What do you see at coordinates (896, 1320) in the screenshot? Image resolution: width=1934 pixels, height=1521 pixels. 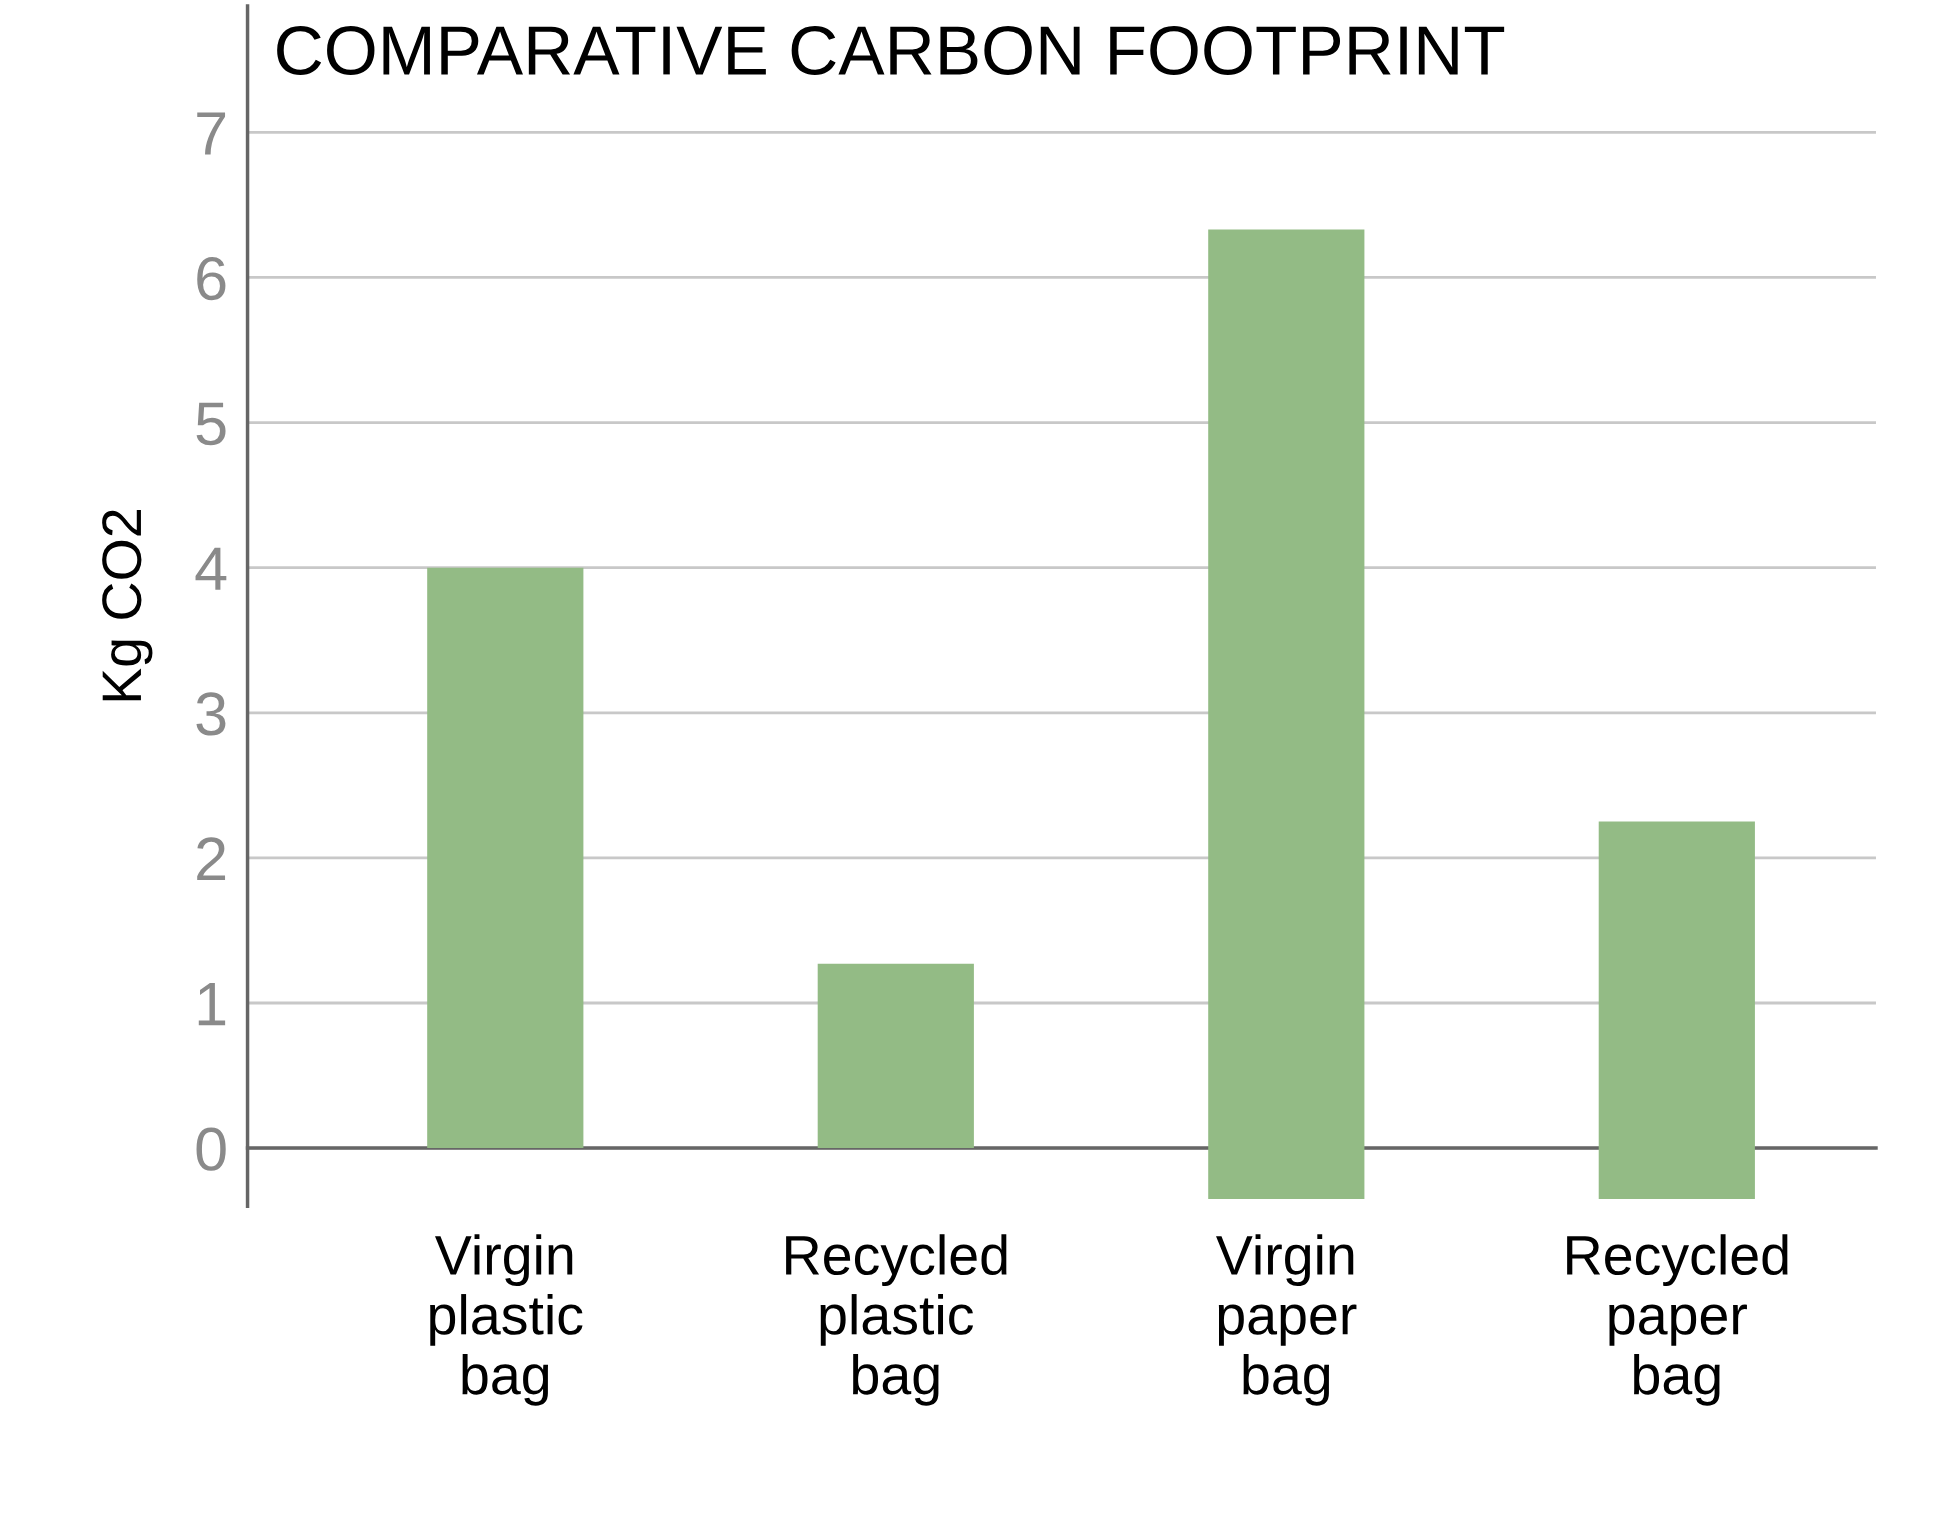 I see `x-tick-label: Recycled plastic bag` at bounding box center [896, 1320].